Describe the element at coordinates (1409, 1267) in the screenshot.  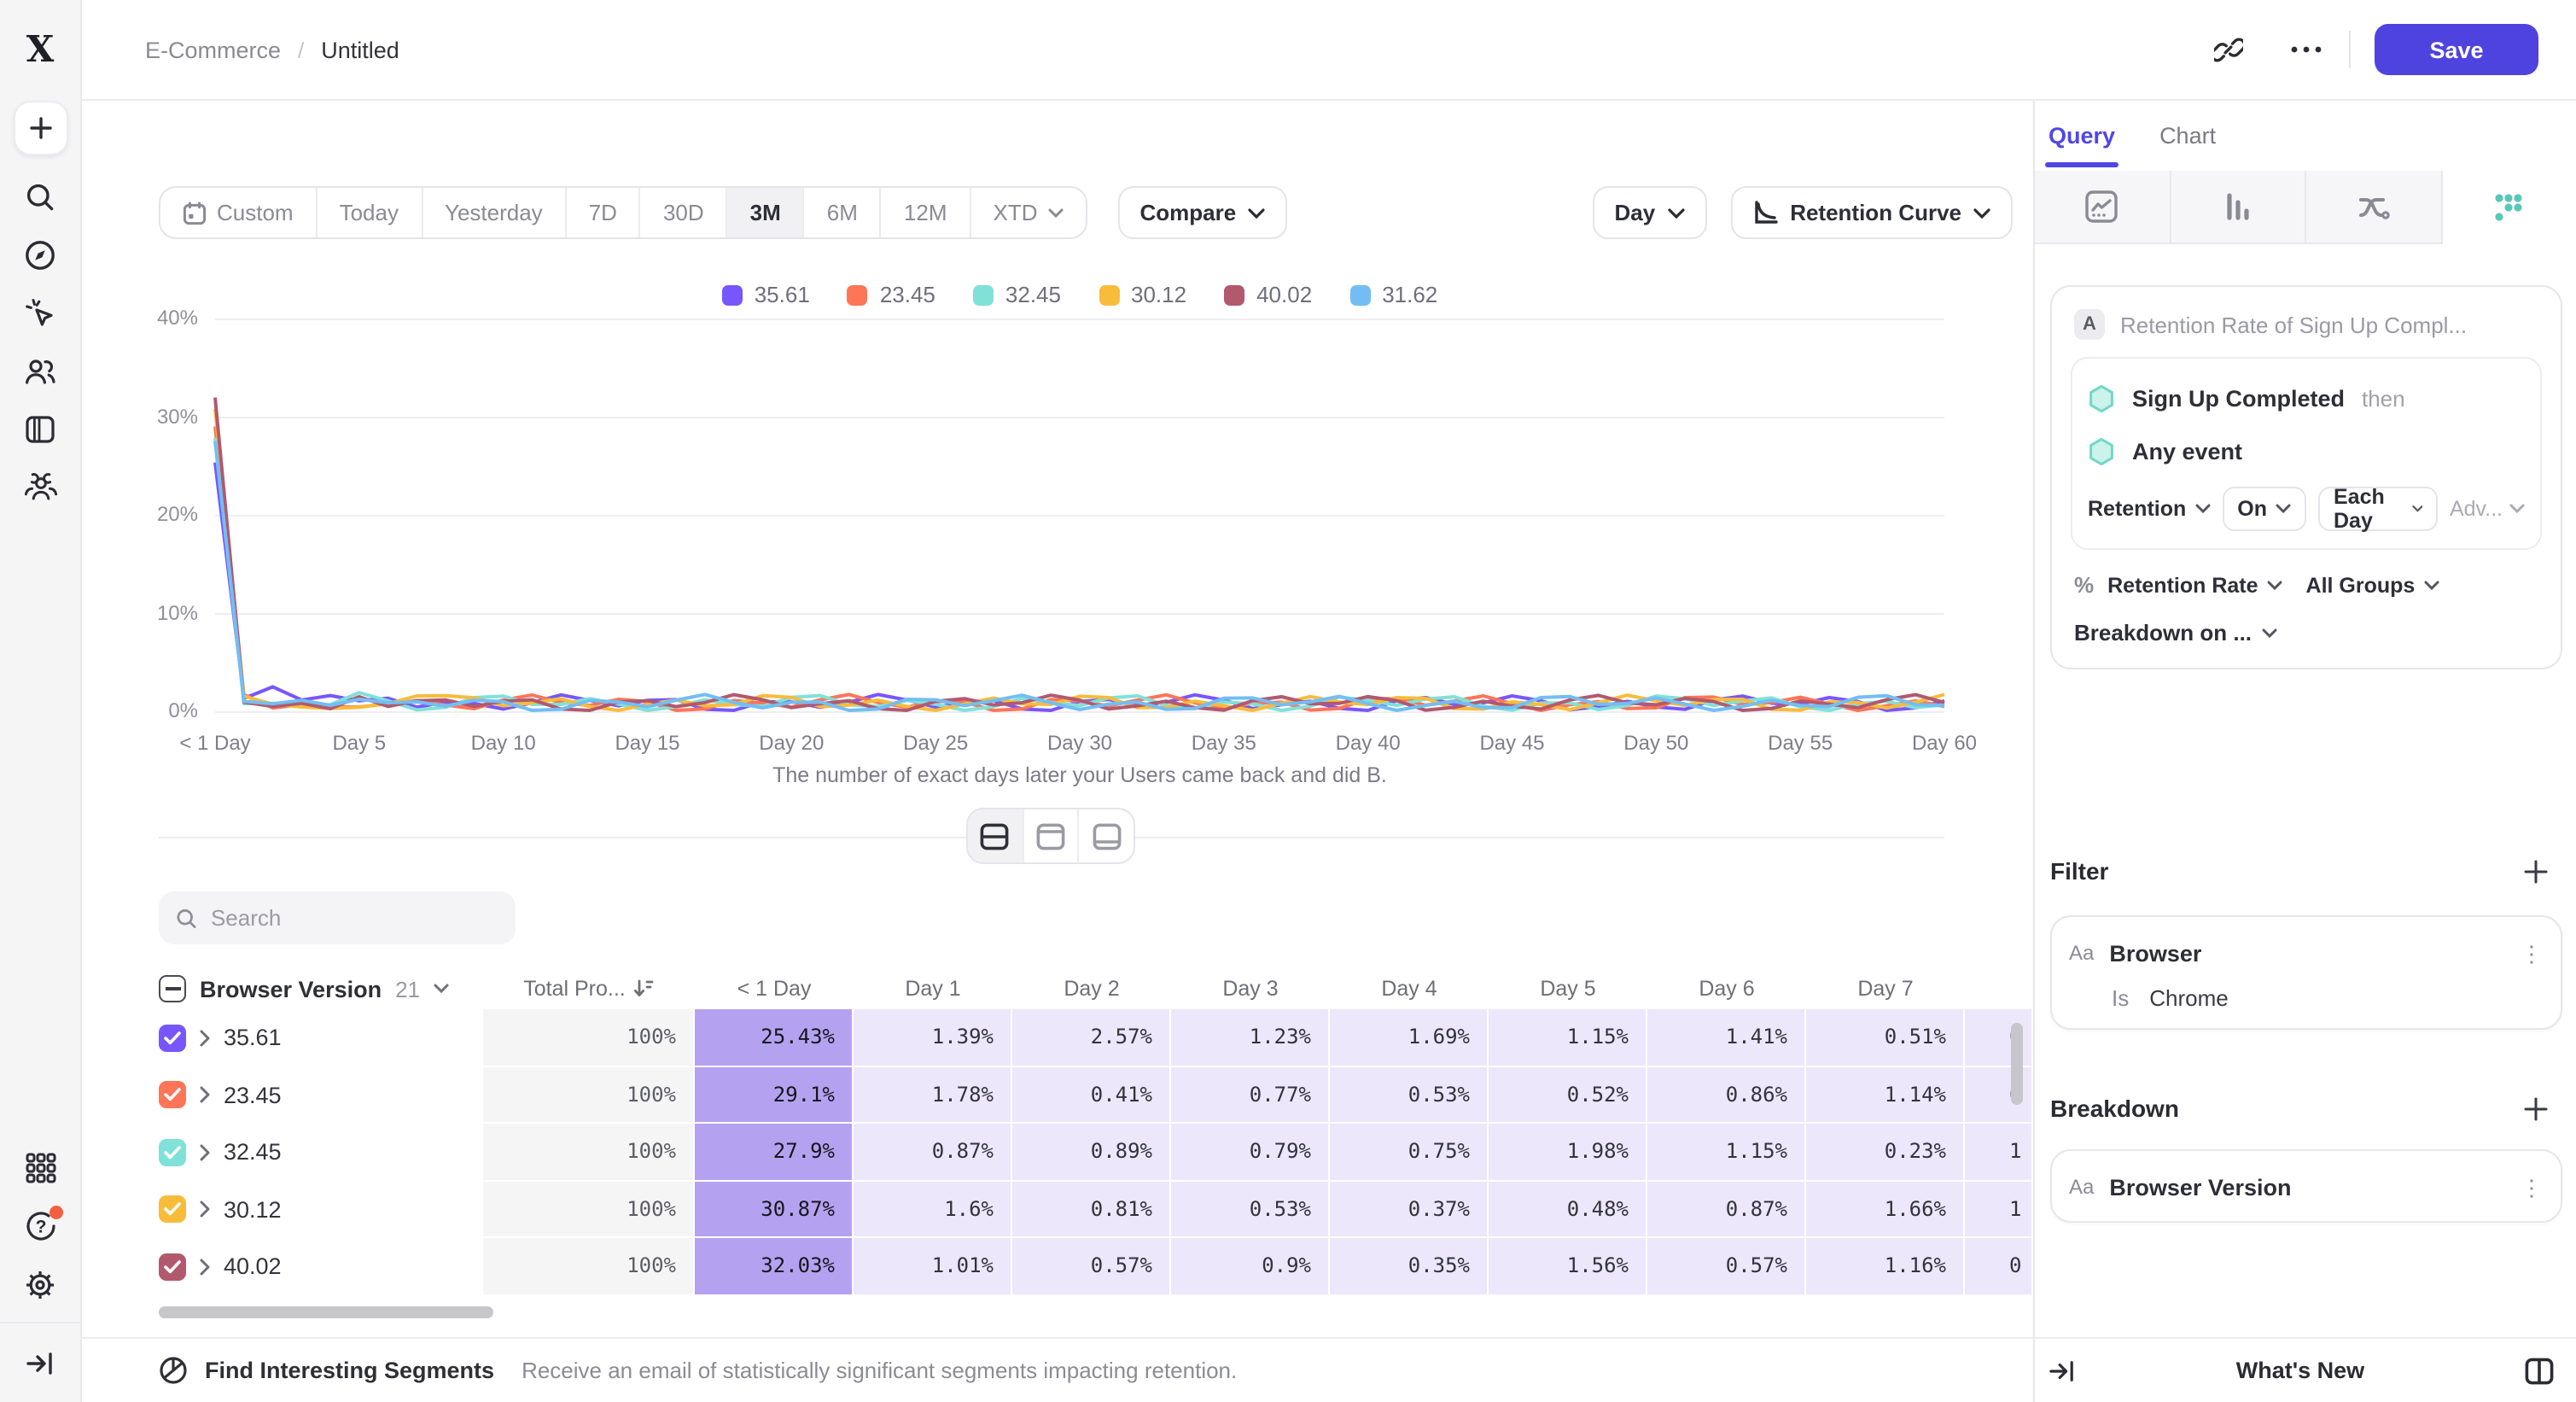
I see `retention-cell: 0.35%` at that location.